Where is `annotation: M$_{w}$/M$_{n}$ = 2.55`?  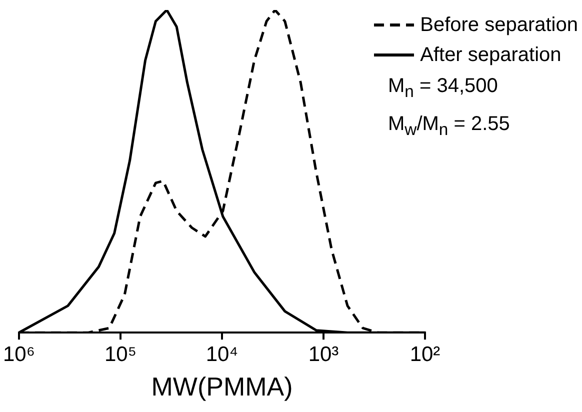 annotation: M$_{w}$/M$_{n}$ = 2.55 is located at coordinates (449, 126).